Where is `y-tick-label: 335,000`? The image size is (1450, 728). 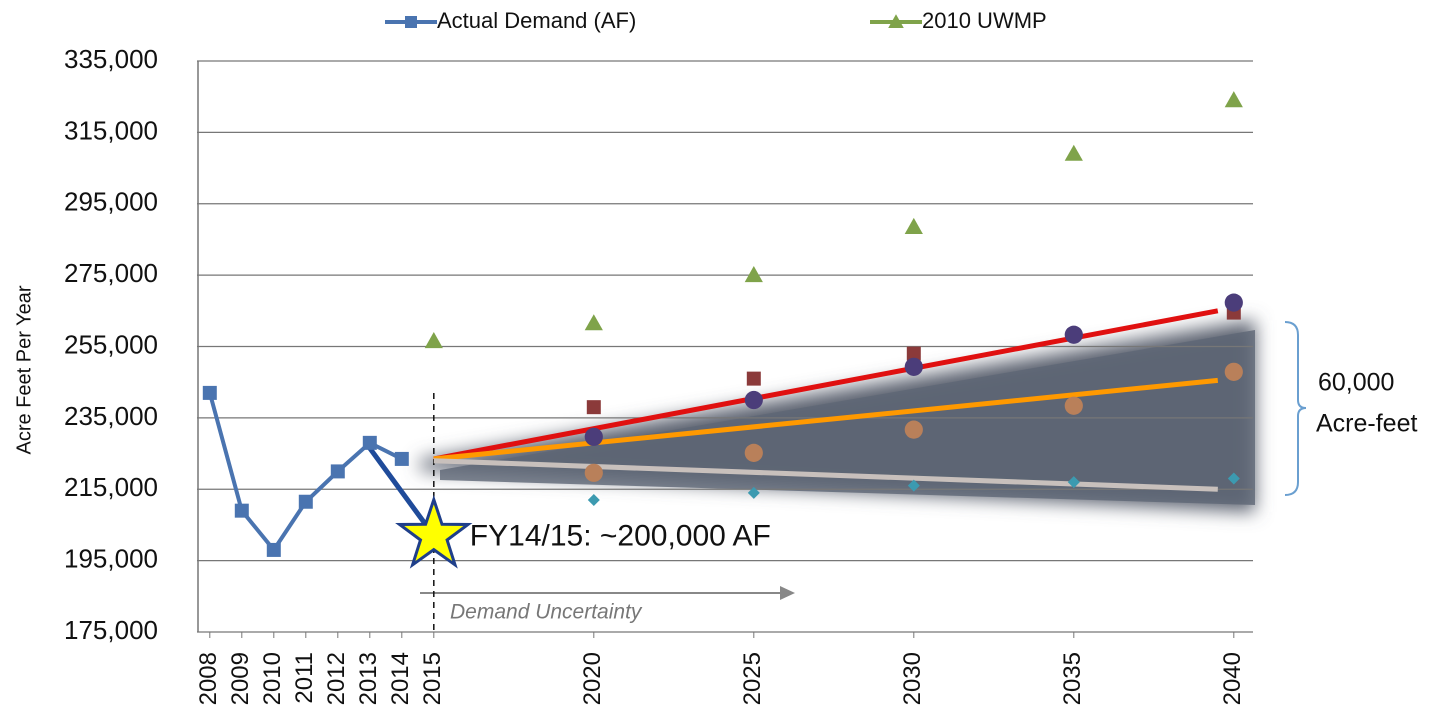 y-tick-label: 335,000 is located at coordinates (111, 59).